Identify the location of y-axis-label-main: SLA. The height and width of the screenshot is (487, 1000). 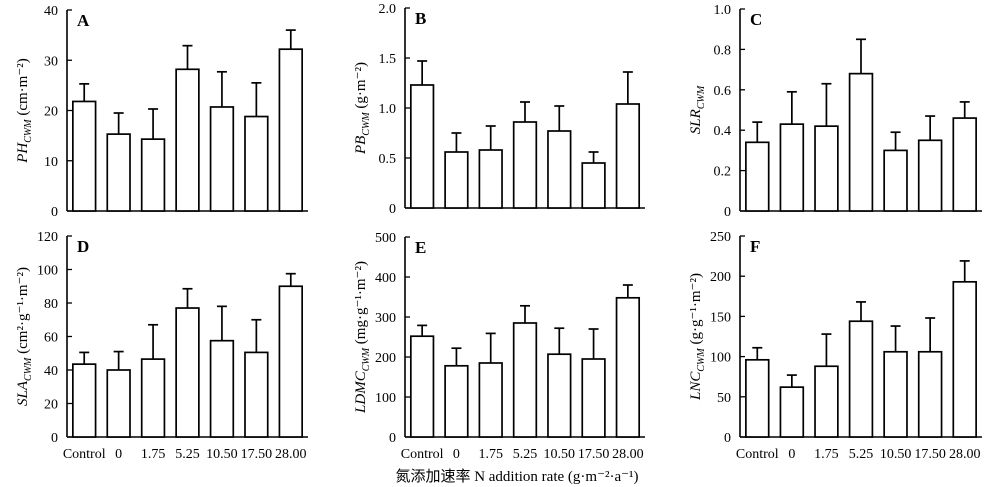
(23, 393).